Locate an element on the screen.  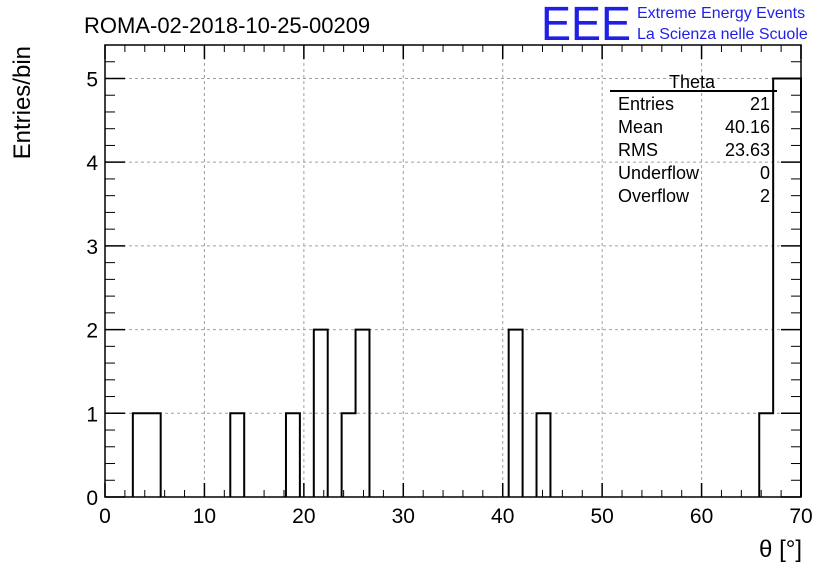
y-tick-label: 0 is located at coordinates (92, 498).